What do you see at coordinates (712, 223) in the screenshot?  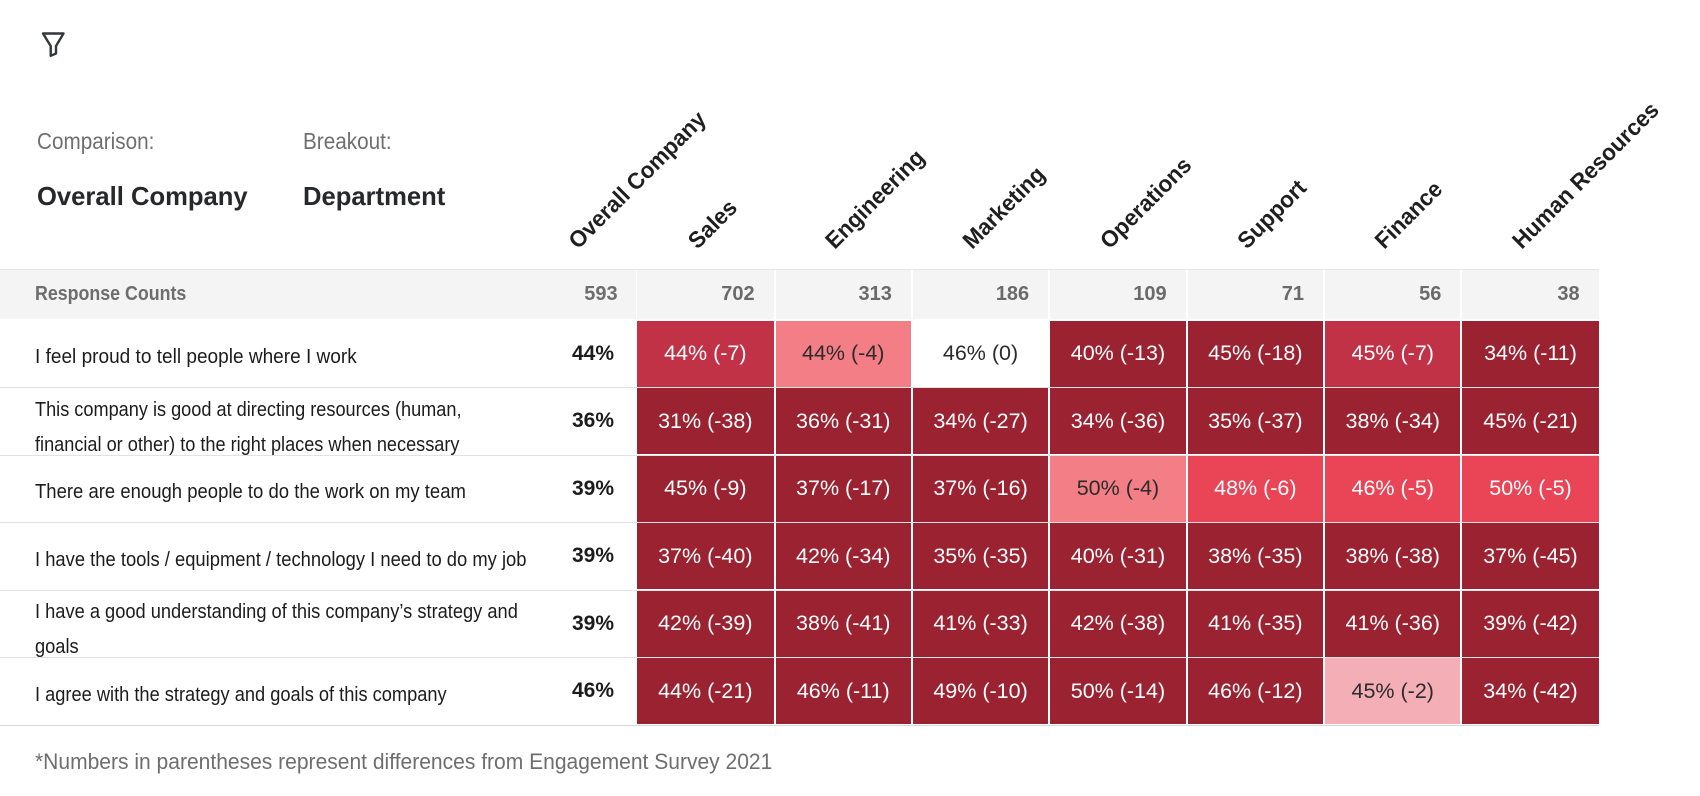 I see `svg-text: Sales` at bounding box center [712, 223].